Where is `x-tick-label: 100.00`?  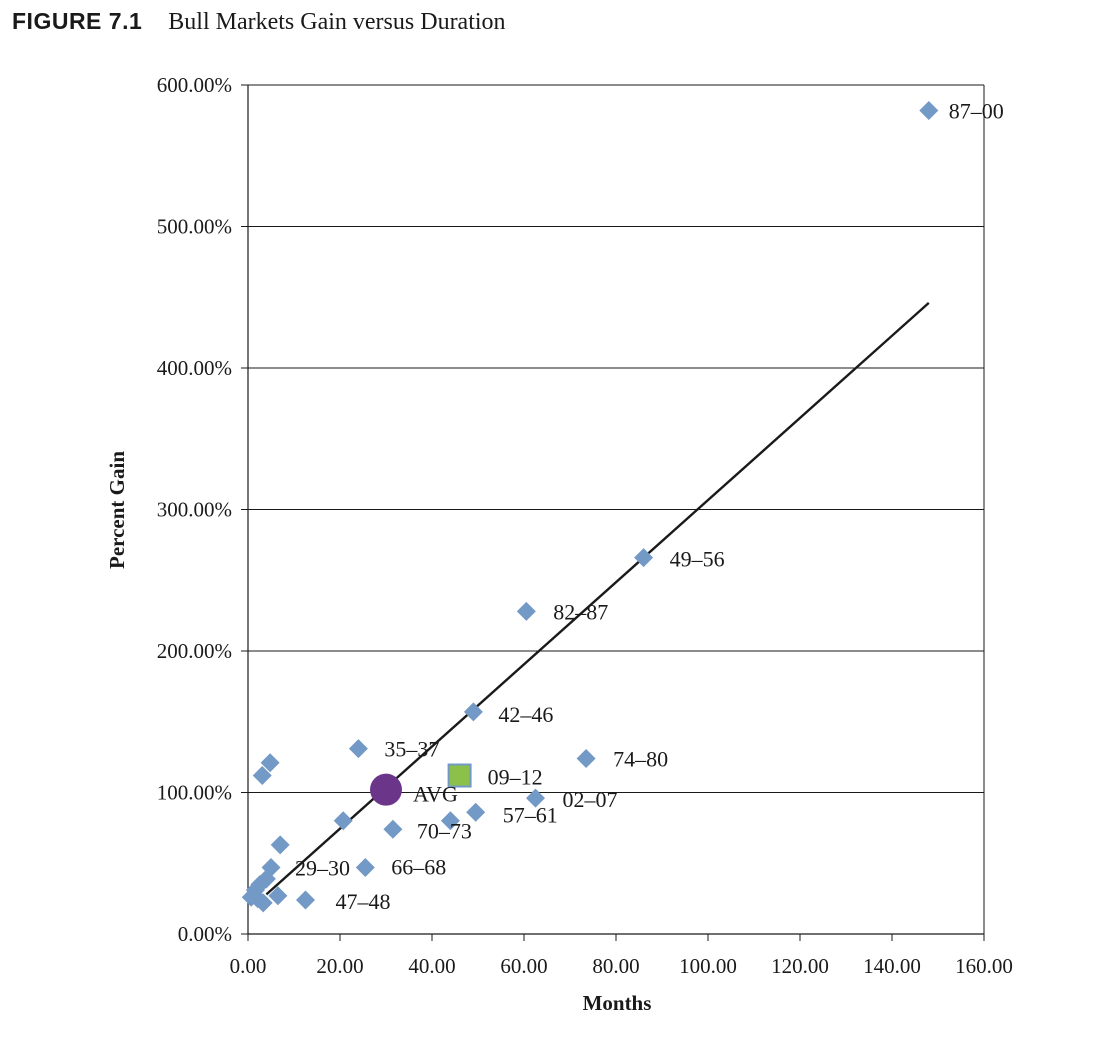 x-tick-label: 100.00 is located at coordinates (708, 966).